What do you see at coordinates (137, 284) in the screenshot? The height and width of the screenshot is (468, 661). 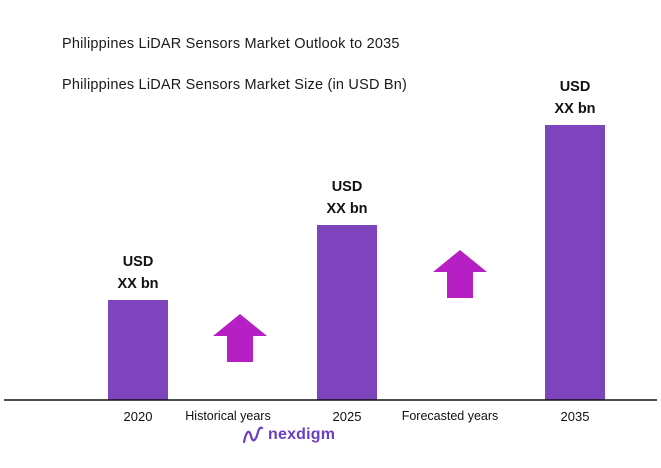 I see `bar-value-label-2020: XX bn` at bounding box center [137, 284].